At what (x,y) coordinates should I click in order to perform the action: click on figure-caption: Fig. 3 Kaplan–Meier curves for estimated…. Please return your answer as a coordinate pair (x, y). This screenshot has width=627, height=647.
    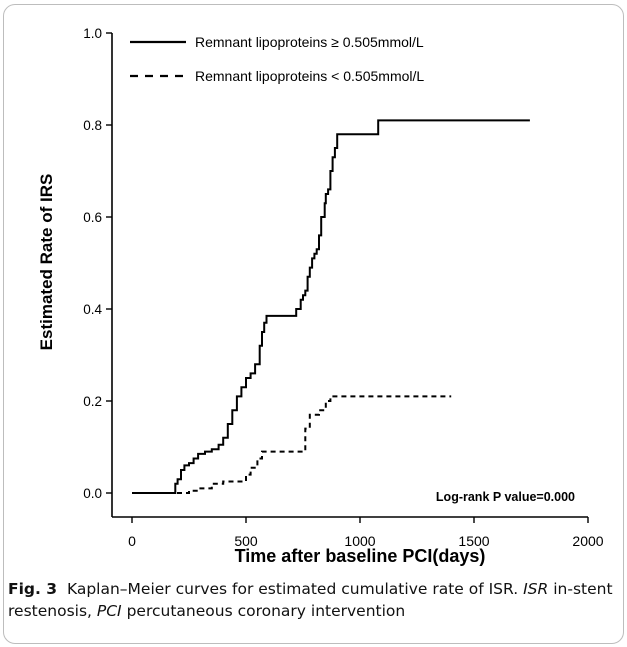
    Looking at the image, I should click on (313, 600).